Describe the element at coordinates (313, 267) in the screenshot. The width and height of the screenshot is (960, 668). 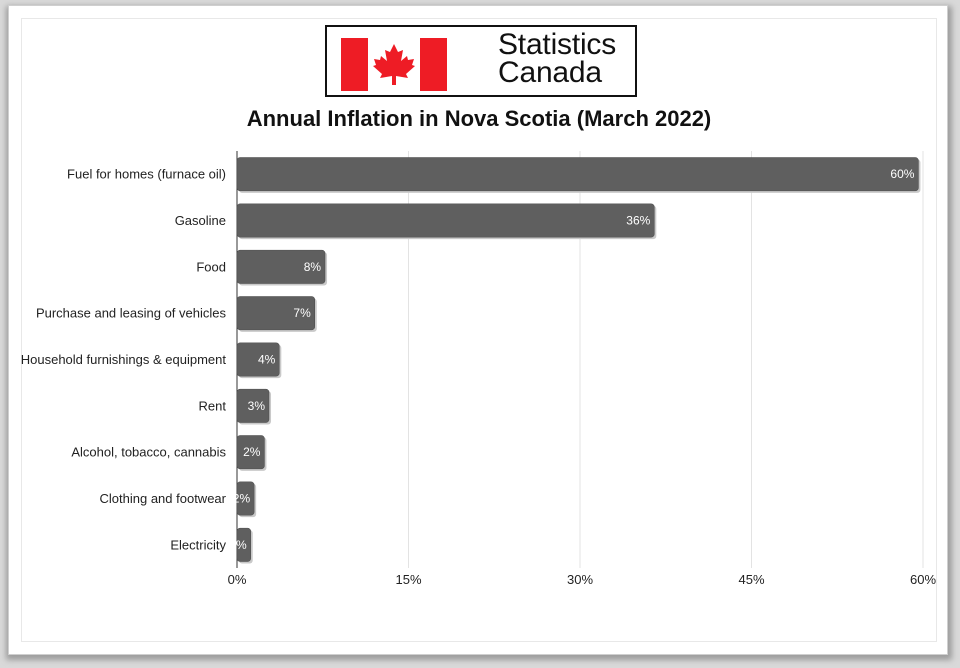
I see `data-label: 8%` at that location.